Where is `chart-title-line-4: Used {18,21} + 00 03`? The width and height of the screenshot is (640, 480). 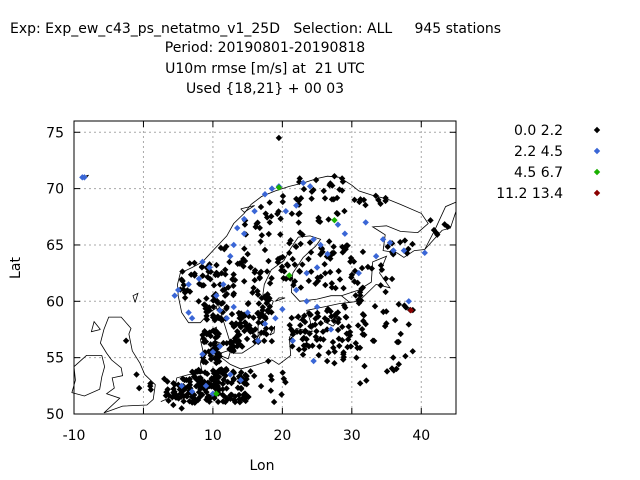 chart-title-line-4: Used {18,21} + 00 03 is located at coordinates (265, 89).